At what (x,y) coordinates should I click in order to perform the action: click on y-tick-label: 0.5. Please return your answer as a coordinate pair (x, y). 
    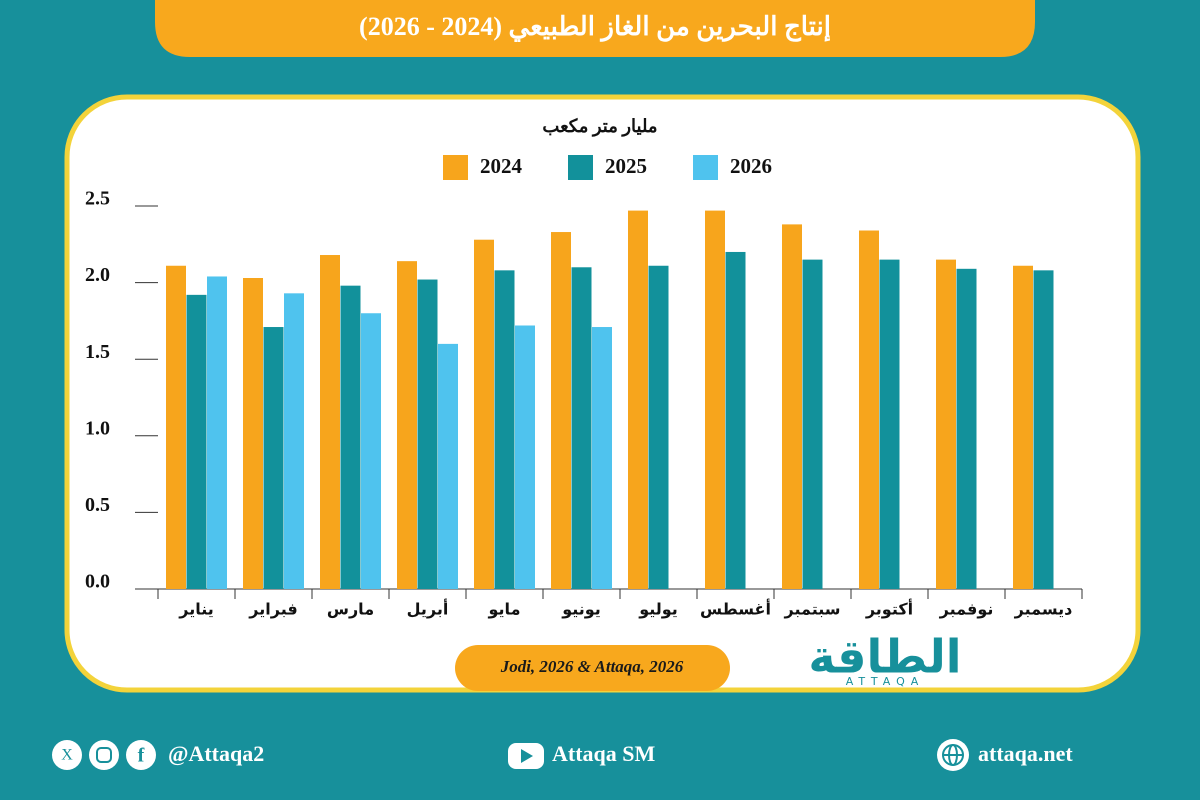
    Looking at the image, I should click on (97, 505).